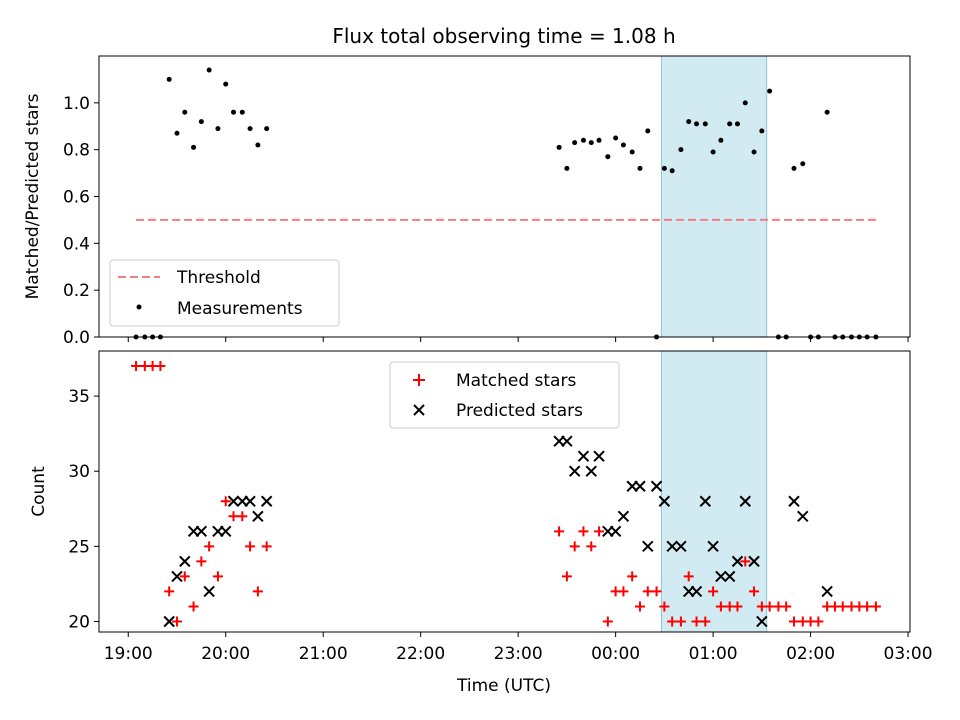 The image size is (960, 720). What do you see at coordinates (128, 654) in the screenshot?
I see `x-tick-label: 19:00` at bounding box center [128, 654].